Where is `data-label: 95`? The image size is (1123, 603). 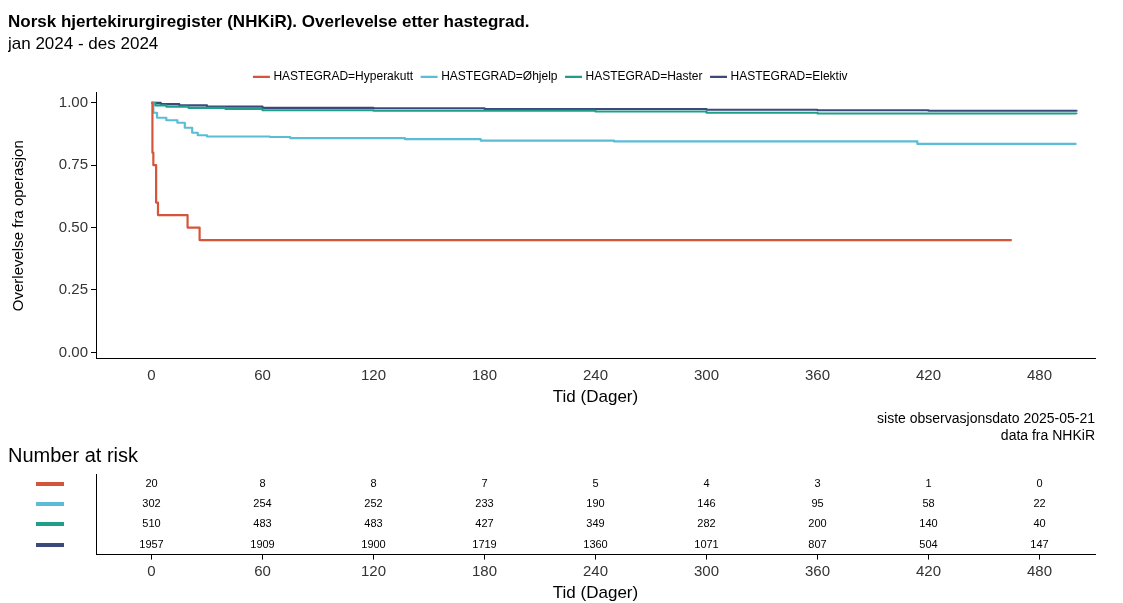
data-label: 95 is located at coordinates (817, 503).